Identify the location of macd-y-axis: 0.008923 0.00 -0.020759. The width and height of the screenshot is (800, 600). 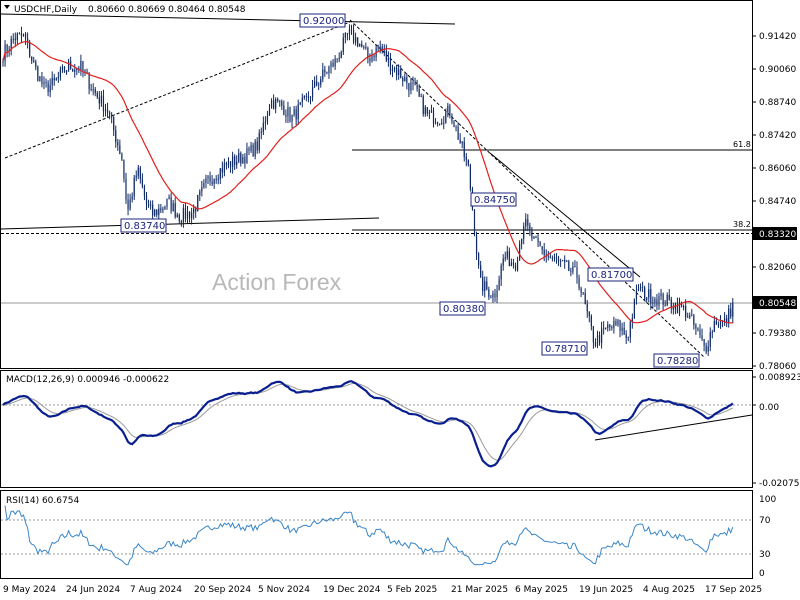
(776, 431).